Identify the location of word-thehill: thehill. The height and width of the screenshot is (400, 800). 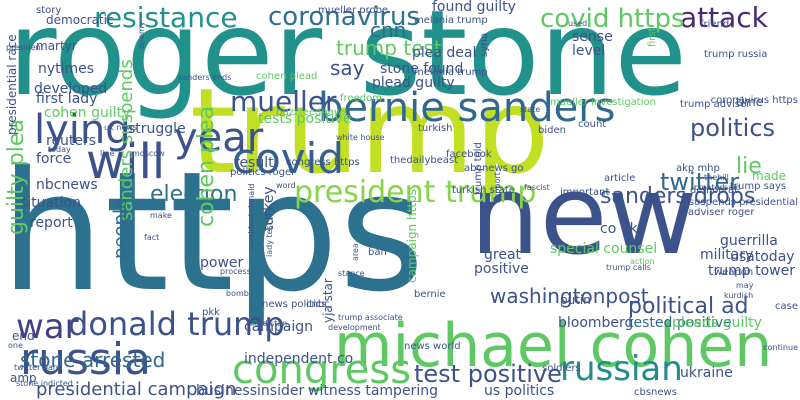
(716, 177).